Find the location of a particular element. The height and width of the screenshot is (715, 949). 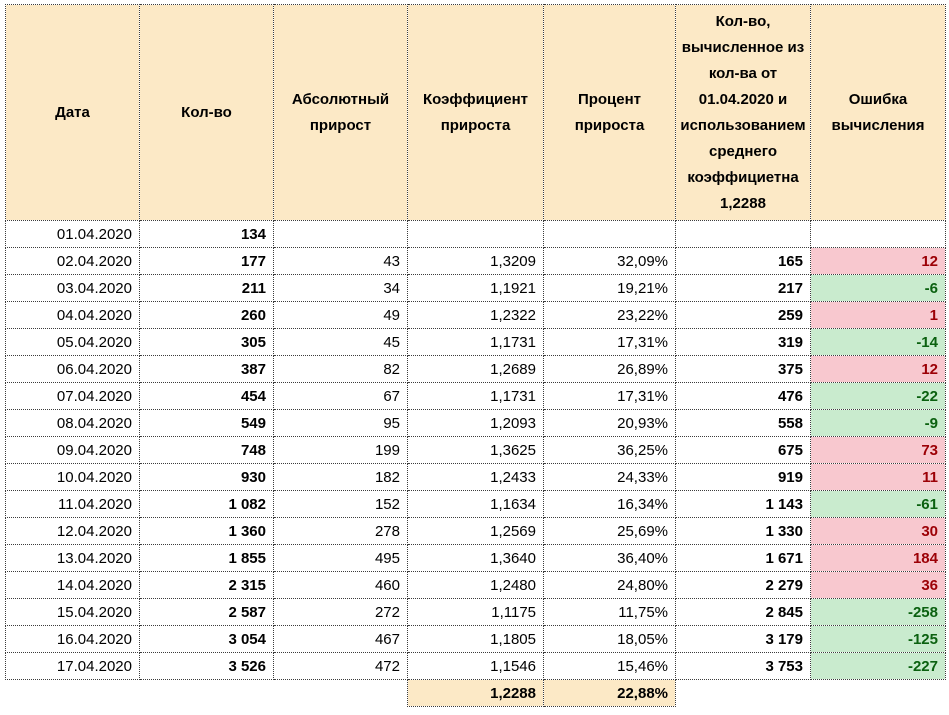

cell-calculated-count: 259 is located at coordinates (743, 315).